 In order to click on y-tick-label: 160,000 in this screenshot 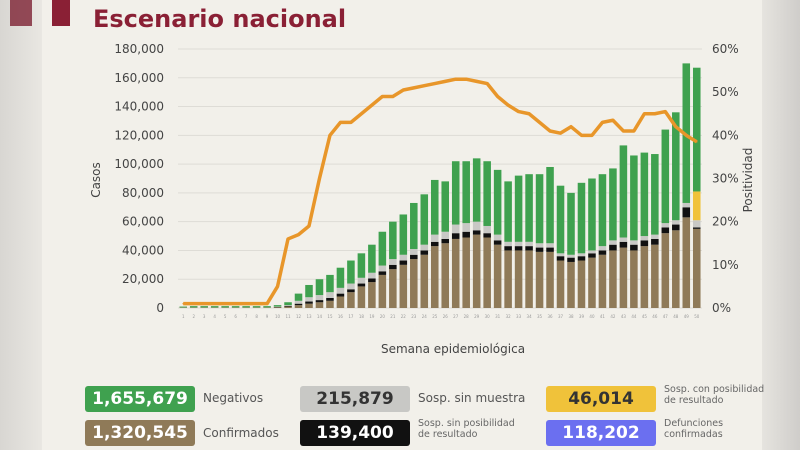, I will do `click(139, 78)`.